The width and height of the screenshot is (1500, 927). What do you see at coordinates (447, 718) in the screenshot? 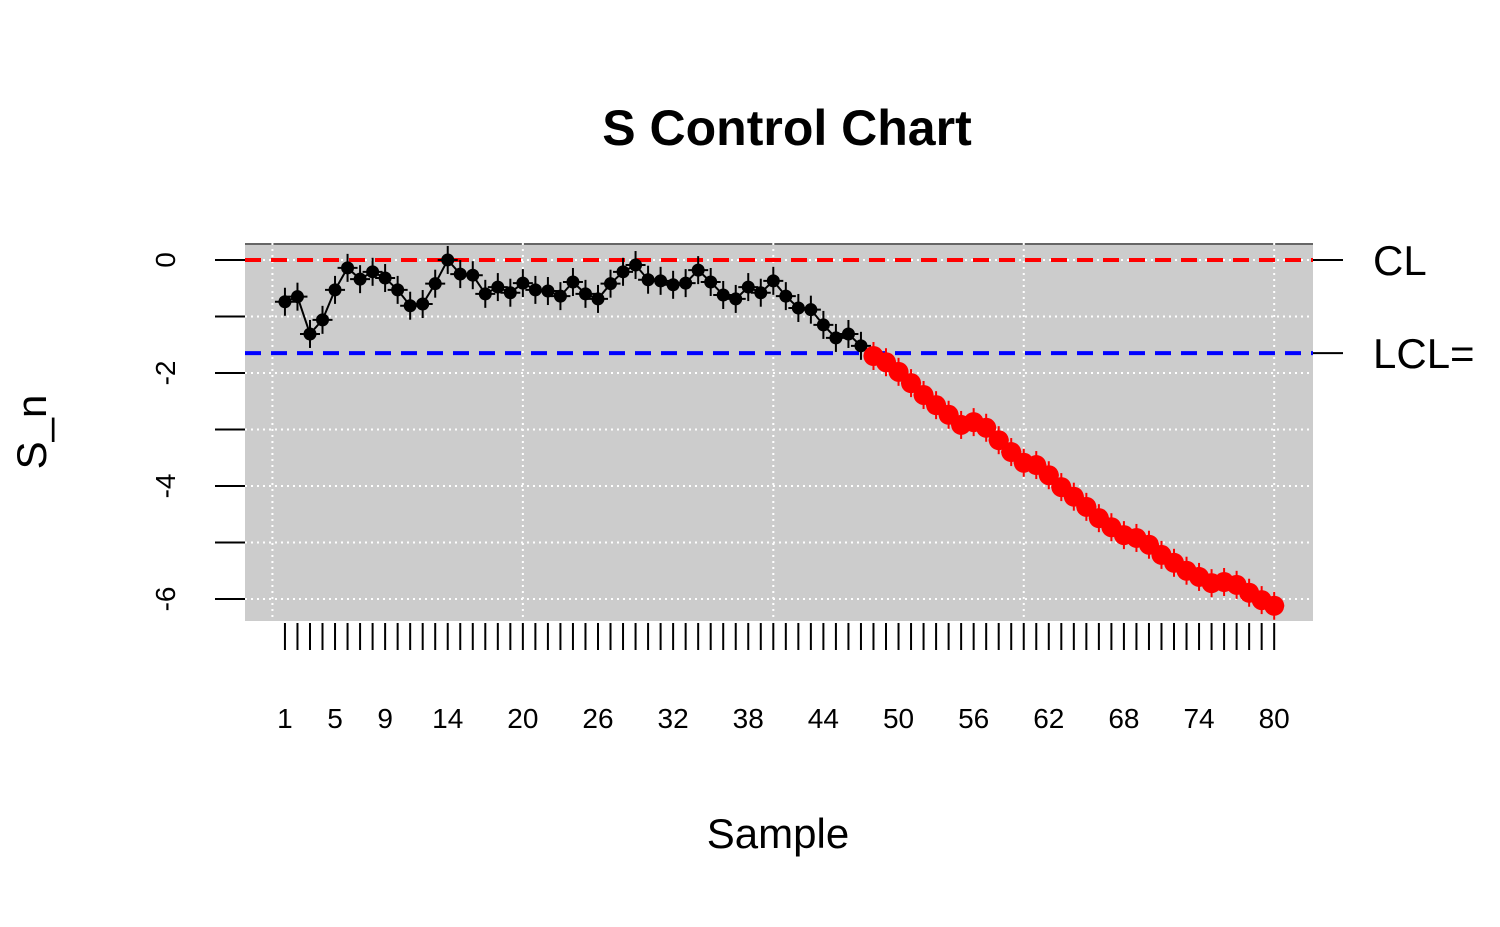
I see `x-tick-label: 14` at bounding box center [447, 718].